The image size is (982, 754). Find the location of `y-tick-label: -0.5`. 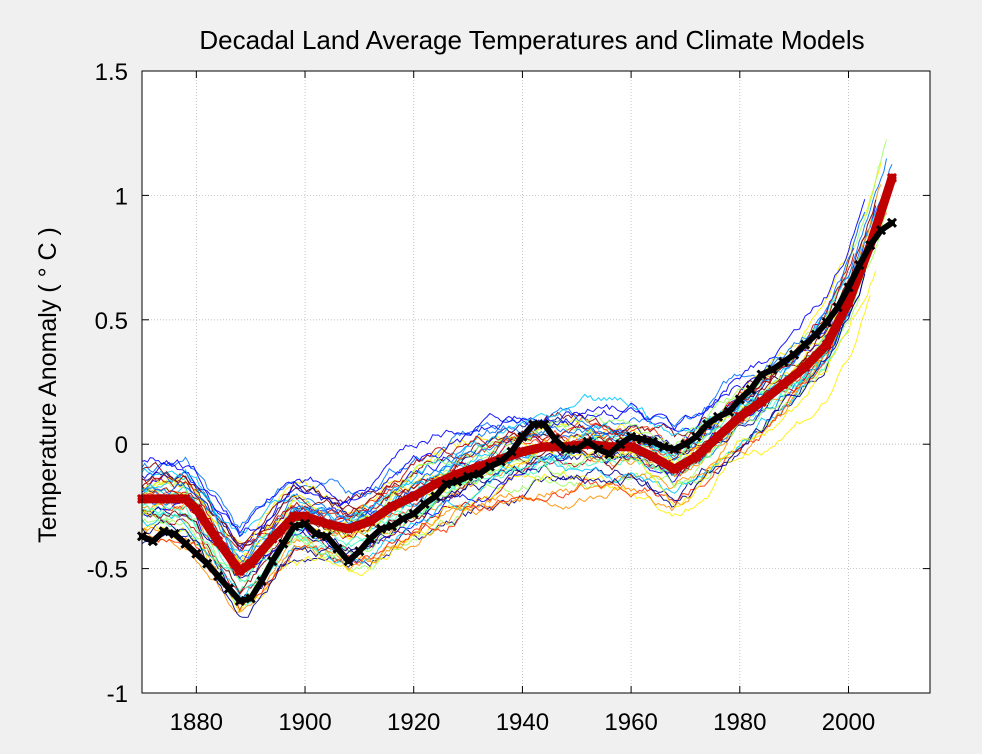

y-tick-label: -0.5 is located at coordinates (107, 570).